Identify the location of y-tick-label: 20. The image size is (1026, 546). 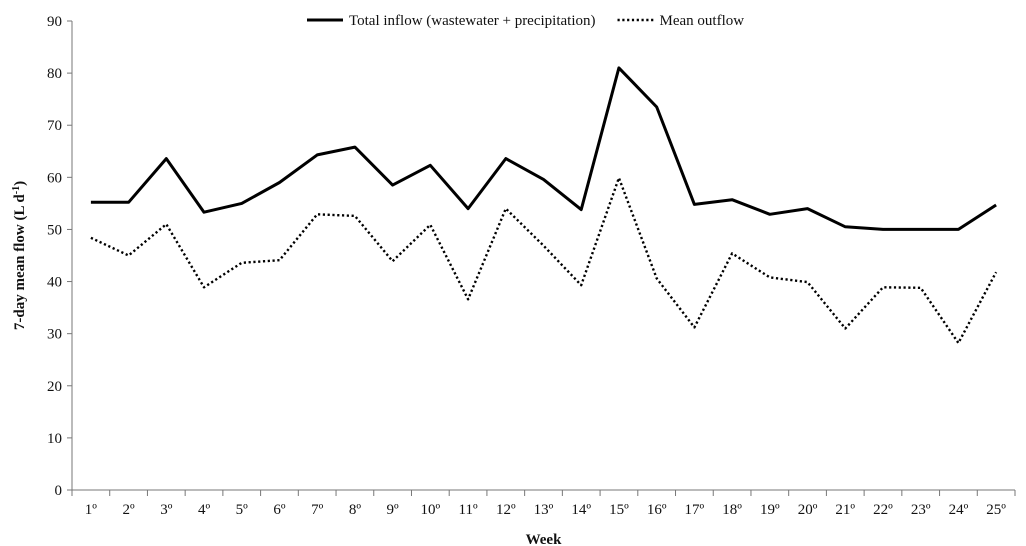
(54, 387).